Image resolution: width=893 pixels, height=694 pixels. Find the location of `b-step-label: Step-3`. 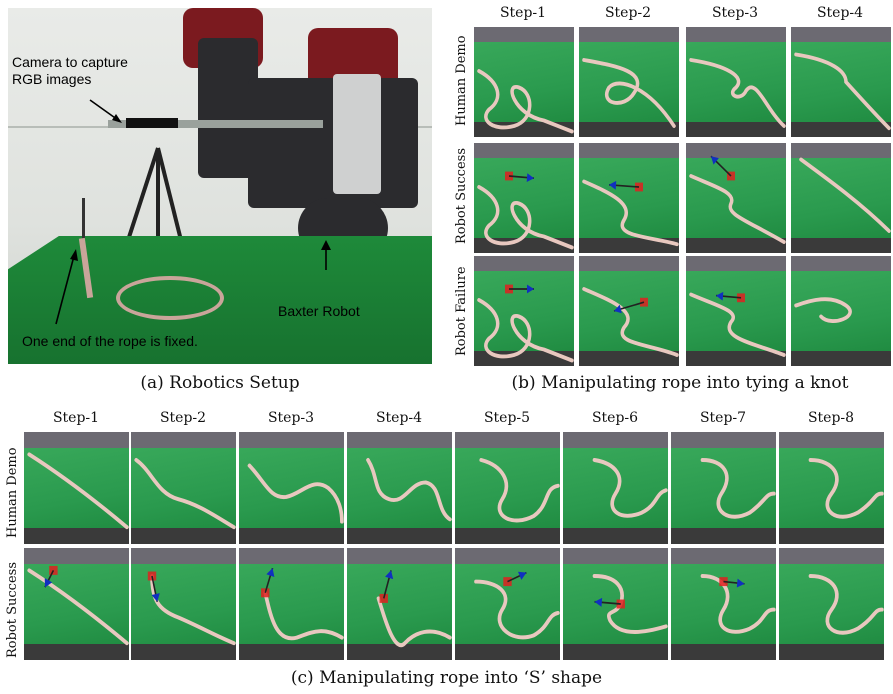

b-step-label: Step-3 is located at coordinates (735, 13).